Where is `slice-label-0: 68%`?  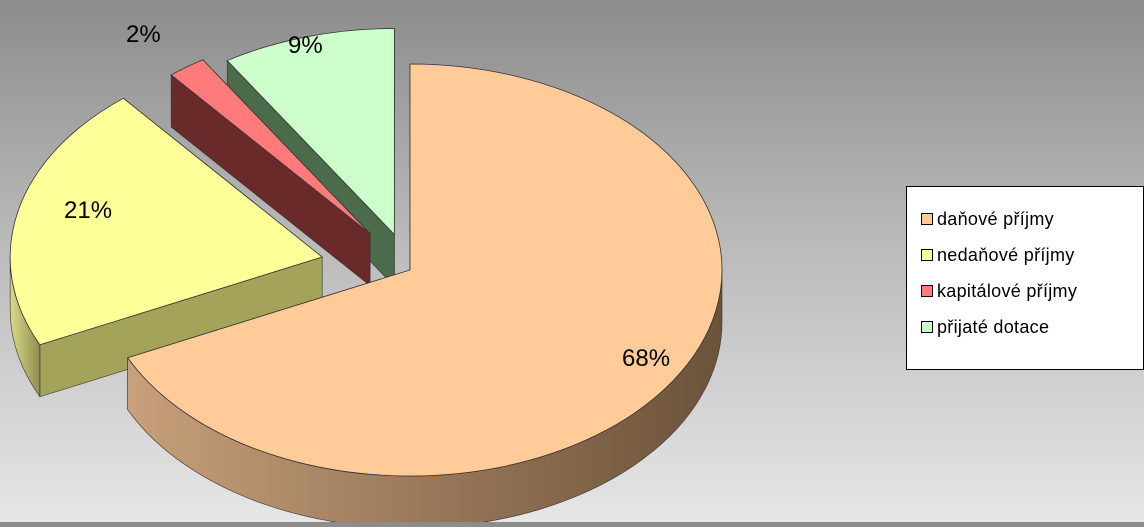 slice-label-0: 68% is located at coordinates (646, 358).